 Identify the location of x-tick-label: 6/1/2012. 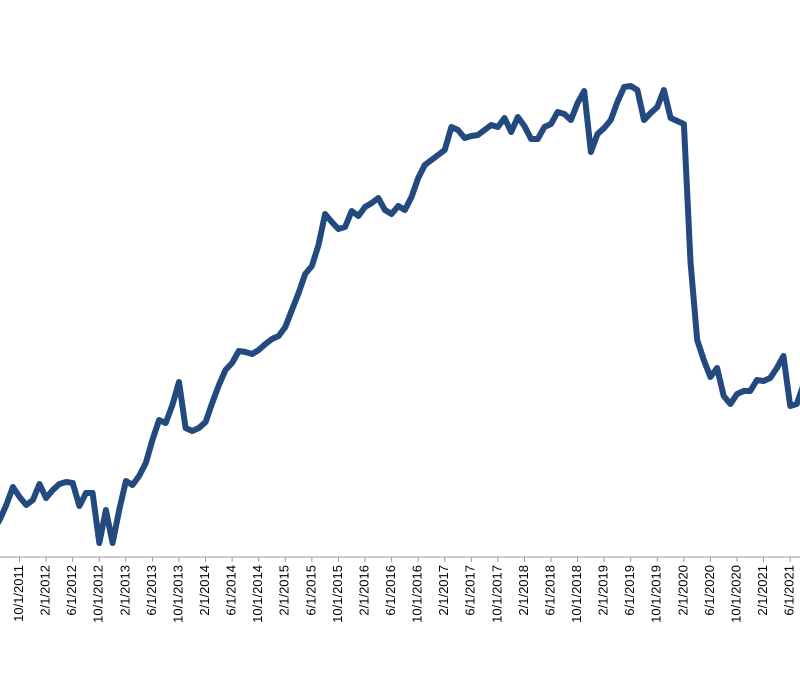
(71, 590).